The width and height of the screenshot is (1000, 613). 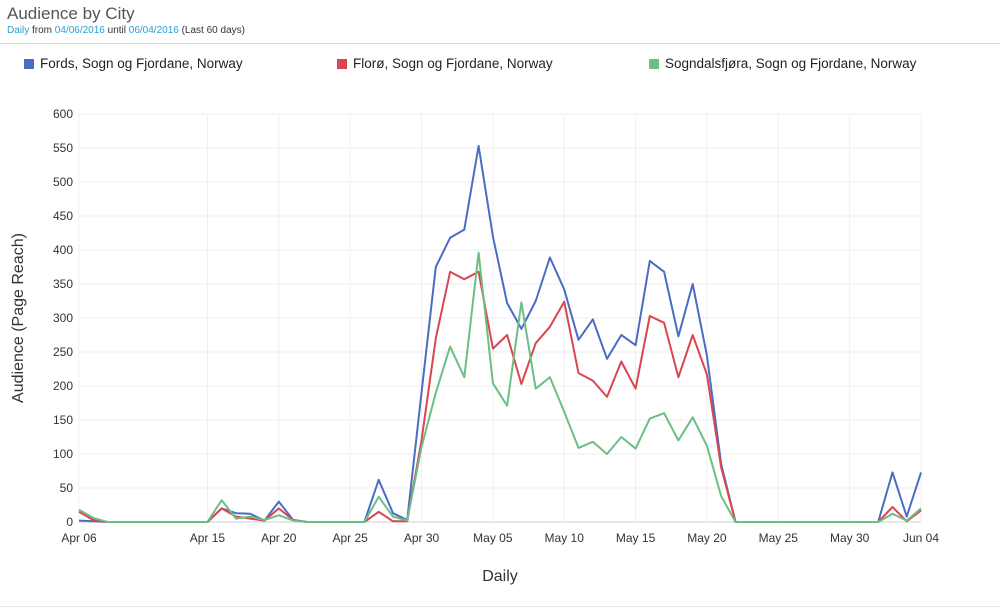 What do you see at coordinates (279, 538) in the screenshot?
I see `x-tick-label: Apr 20` at bounding box center [279, 538].